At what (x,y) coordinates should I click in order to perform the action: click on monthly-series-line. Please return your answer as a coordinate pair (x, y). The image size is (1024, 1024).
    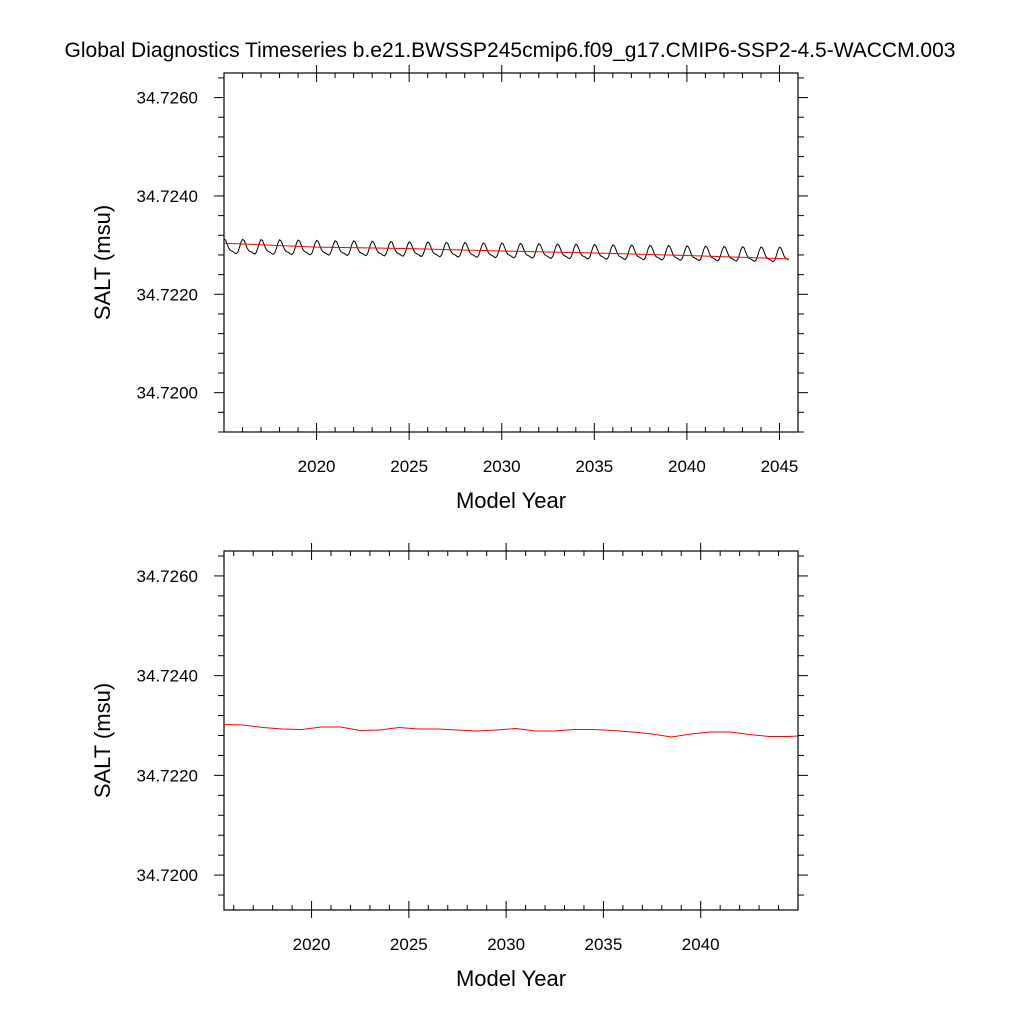
    Looking at the image, I should click on (506, 250).